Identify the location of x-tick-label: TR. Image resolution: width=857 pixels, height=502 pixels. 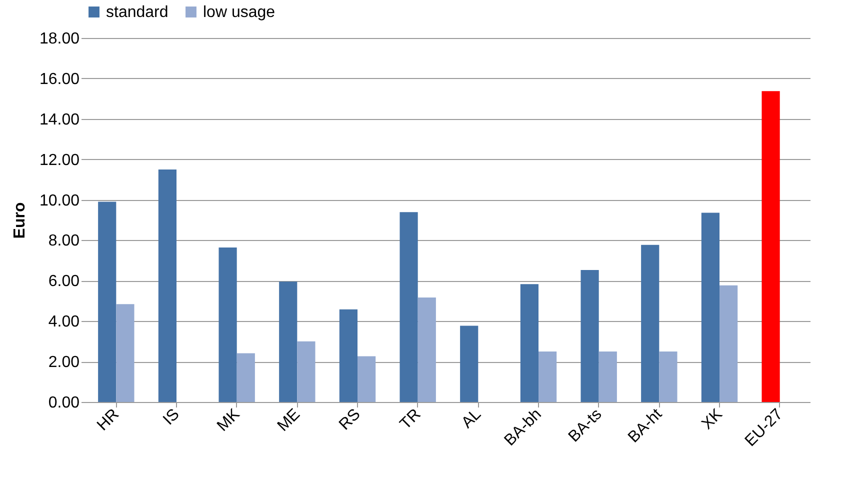
(410, 419).